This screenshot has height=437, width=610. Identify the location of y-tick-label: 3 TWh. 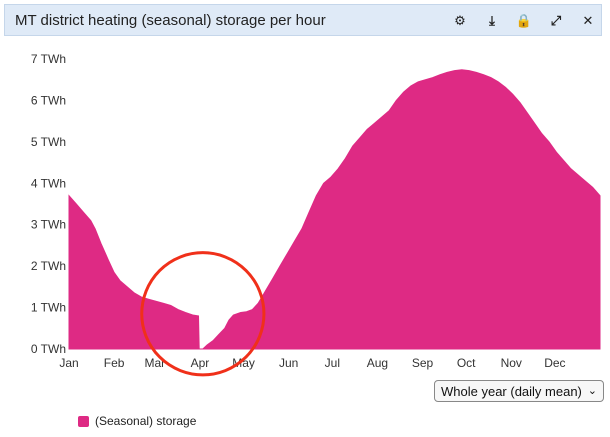
(48, 225).